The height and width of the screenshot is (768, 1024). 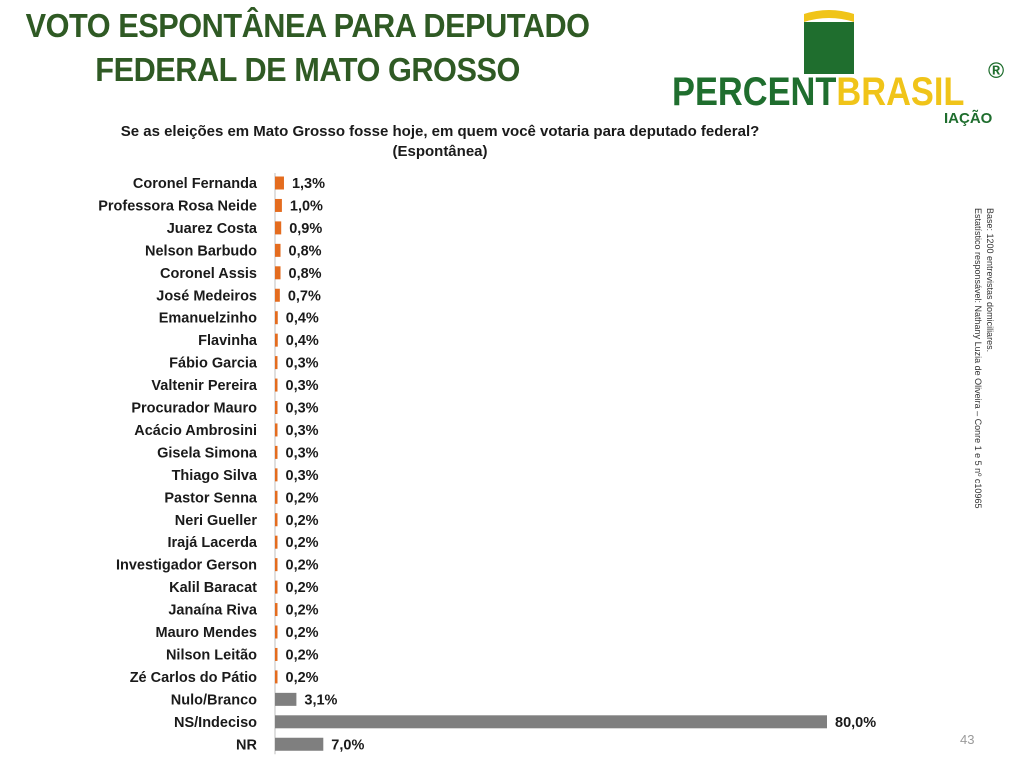 I want to click on data-label: 80,0%, so click(x=855, y=723).